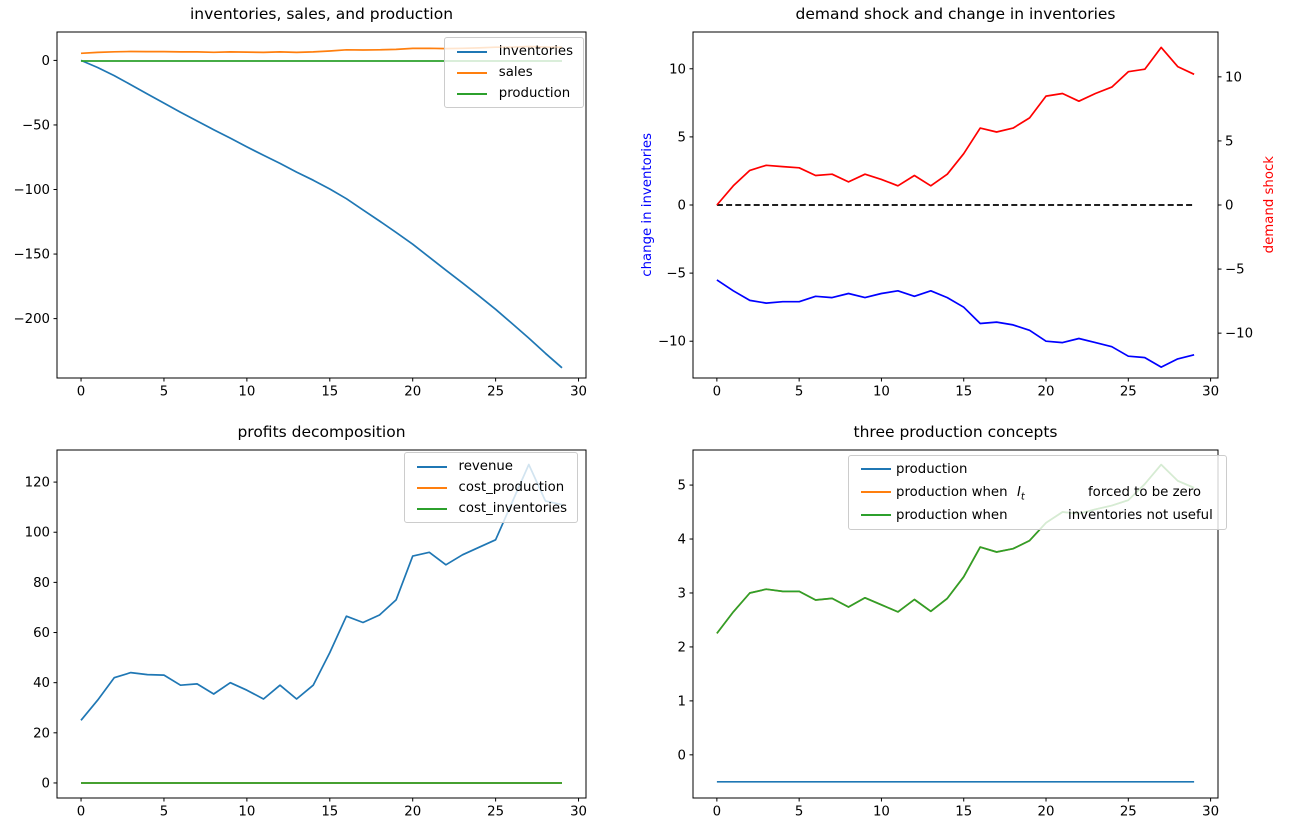 Image resolution: width=1289 pixels, height=834 pixels. I want to click on svg-text: 100, so click(37, 533).